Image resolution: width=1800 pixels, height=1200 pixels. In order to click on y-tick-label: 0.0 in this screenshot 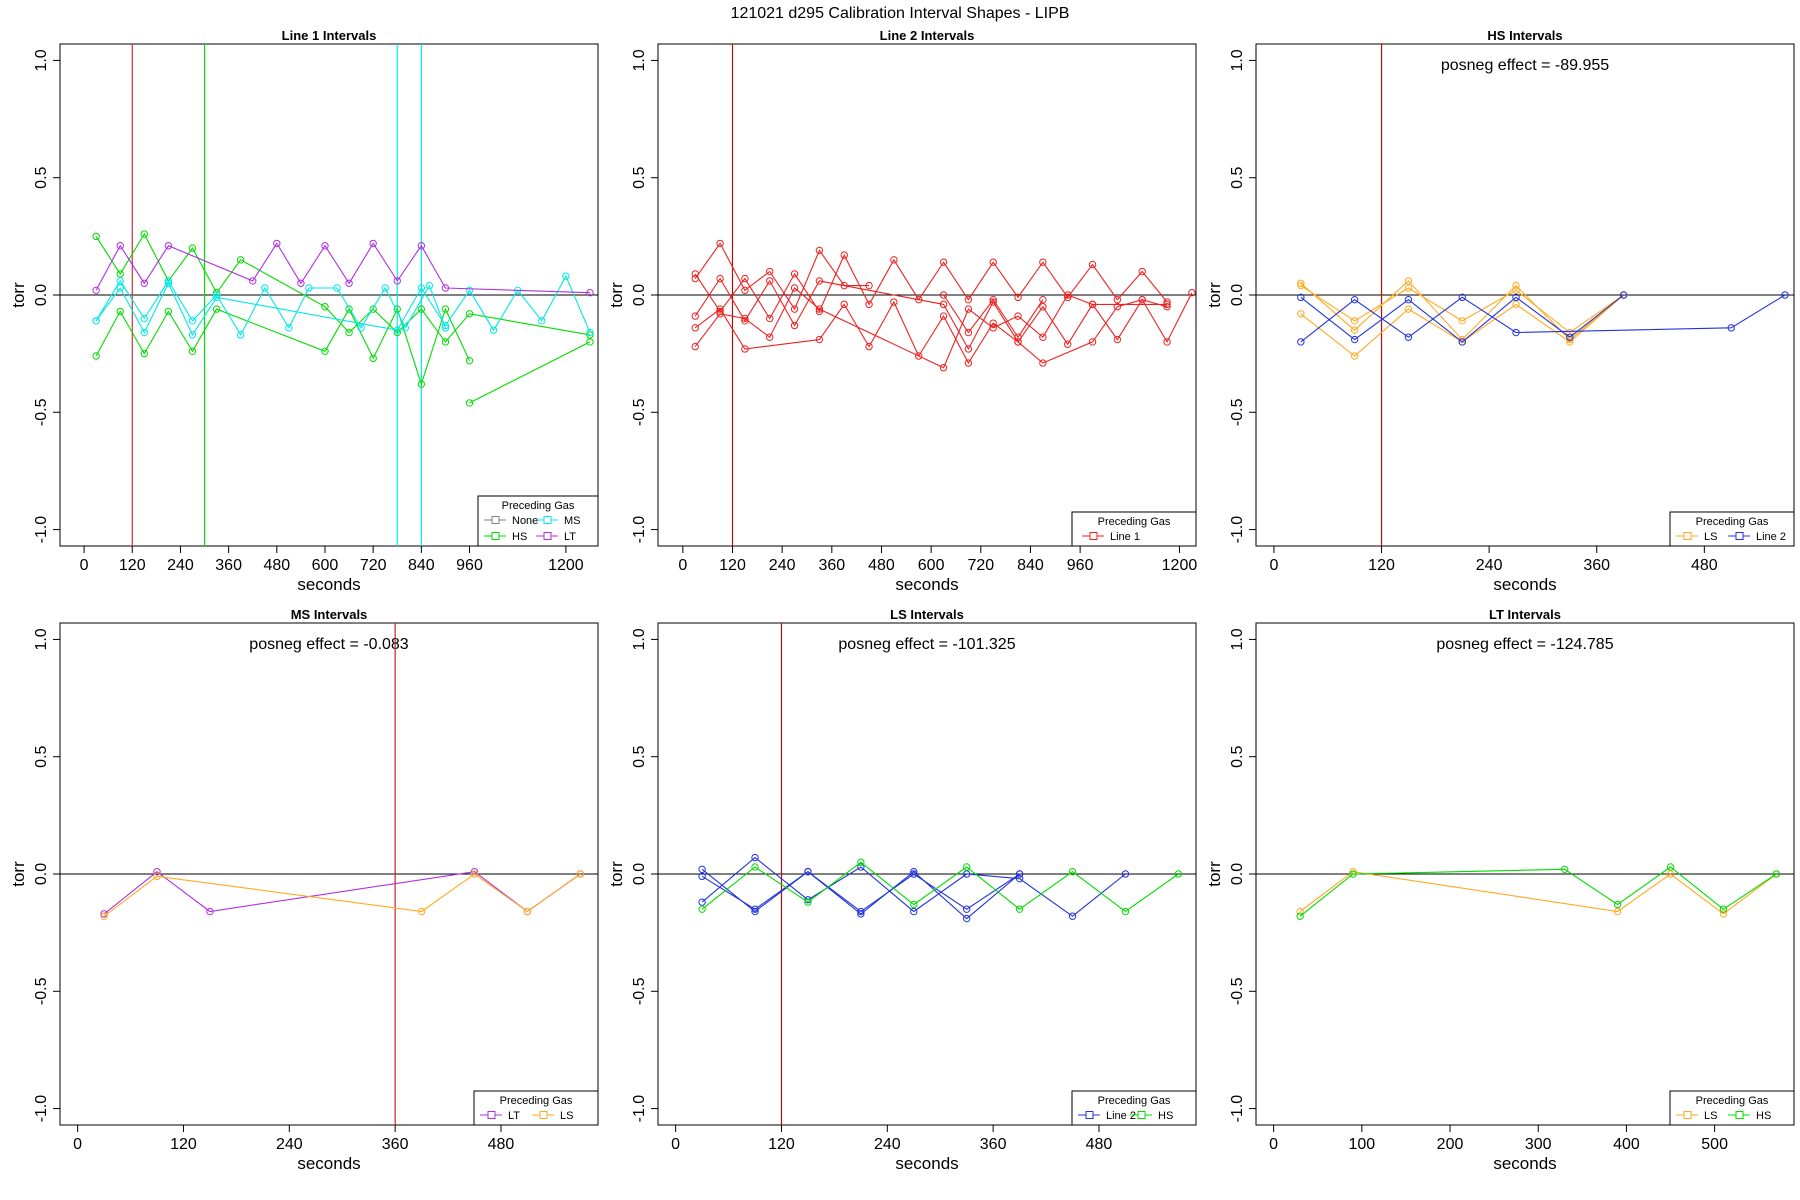, I will do `click(41, 874)`.